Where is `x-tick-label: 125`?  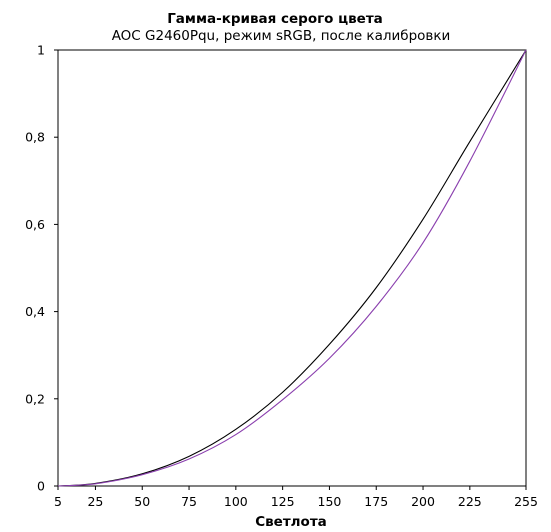
x-tick-label: 125 is located at coordinates (283, 501).